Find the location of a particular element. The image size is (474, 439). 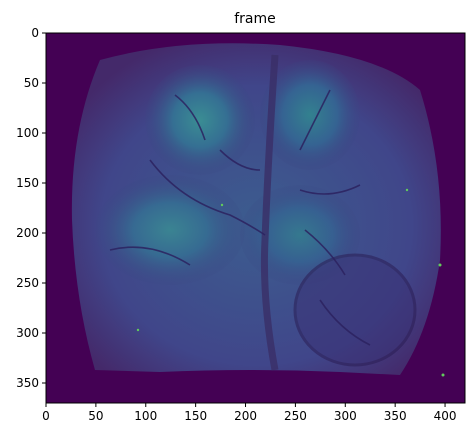

y-tick-label: 150 is located at coordinates (27, 183).